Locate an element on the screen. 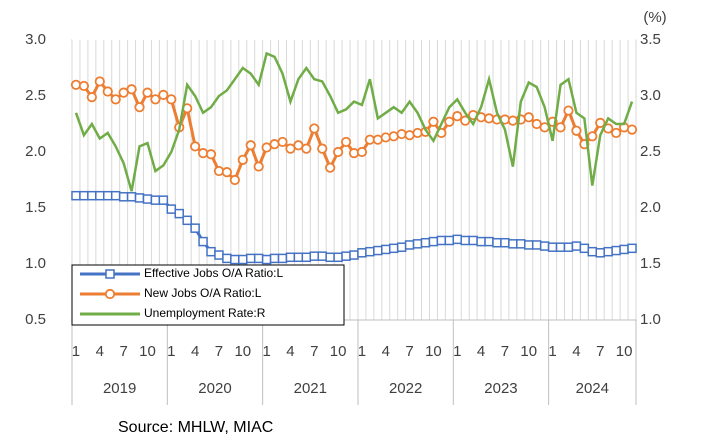 The width and height of the screenshot is (702, 442). y-tick-label: 1.5 is located at coordinates (35, 207).